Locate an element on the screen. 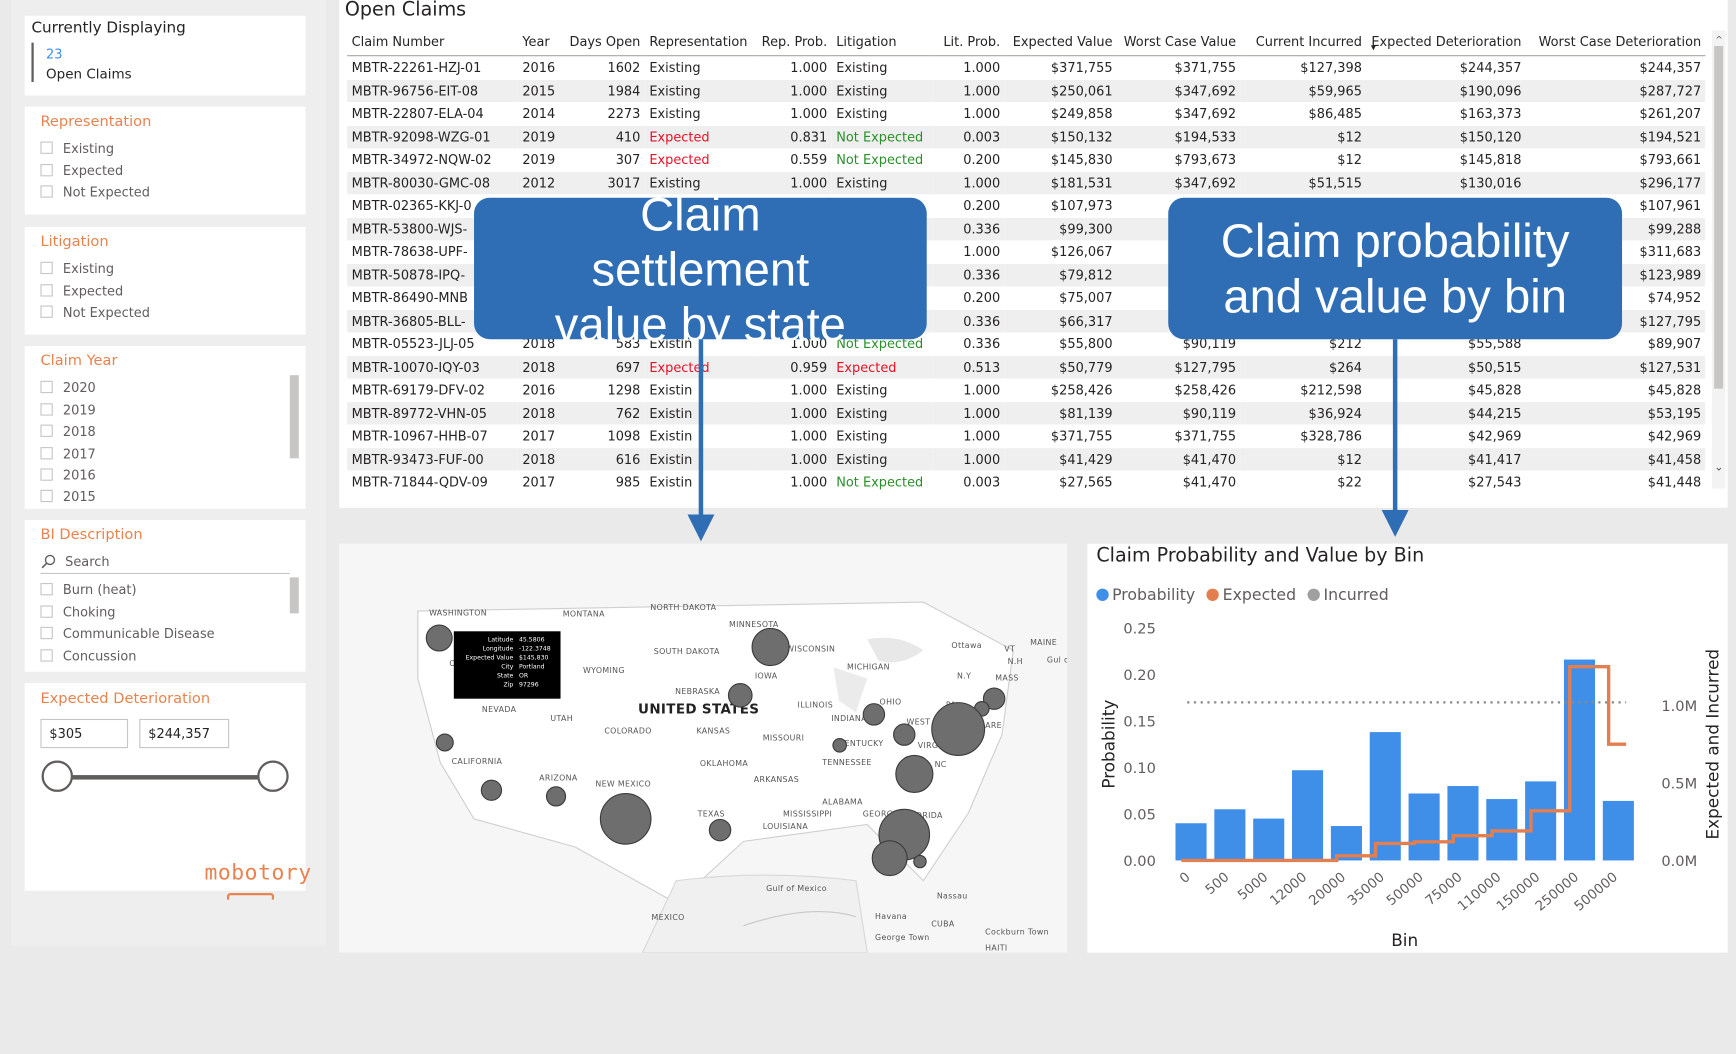  table-cell: Existing is located at coordinates (862, 113).